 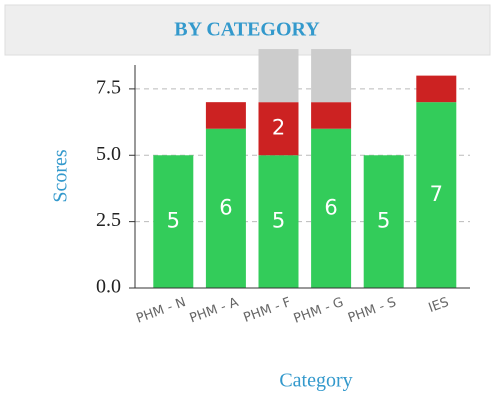 I want to click on x-axis-label: Category, so click(x=315, y=381).